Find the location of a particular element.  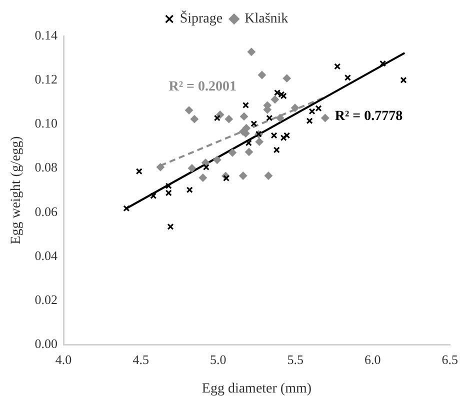

y-tick-label: 0.04 is located at coordinates (46, 255).